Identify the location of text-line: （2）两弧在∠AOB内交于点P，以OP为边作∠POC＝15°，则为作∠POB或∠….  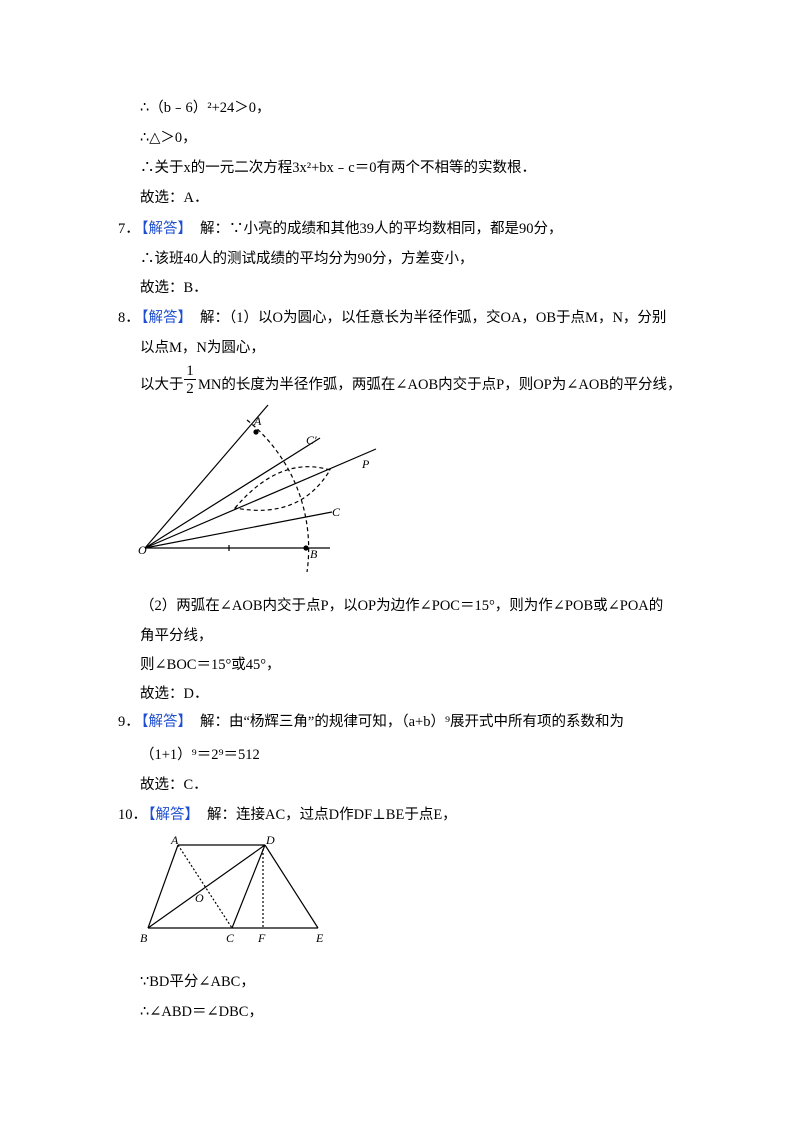
(402, 606).